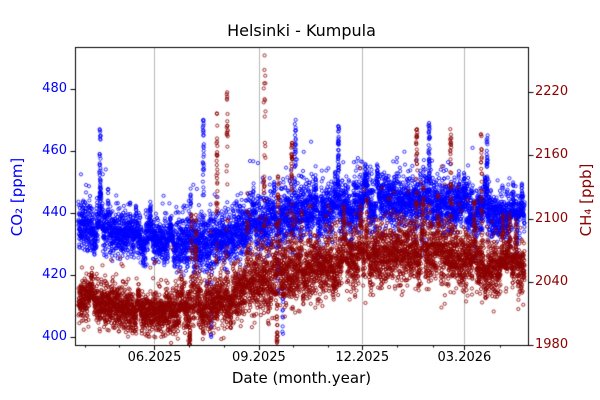  I want to click on y-right-tick-2160: 2160, so click(552, 155).